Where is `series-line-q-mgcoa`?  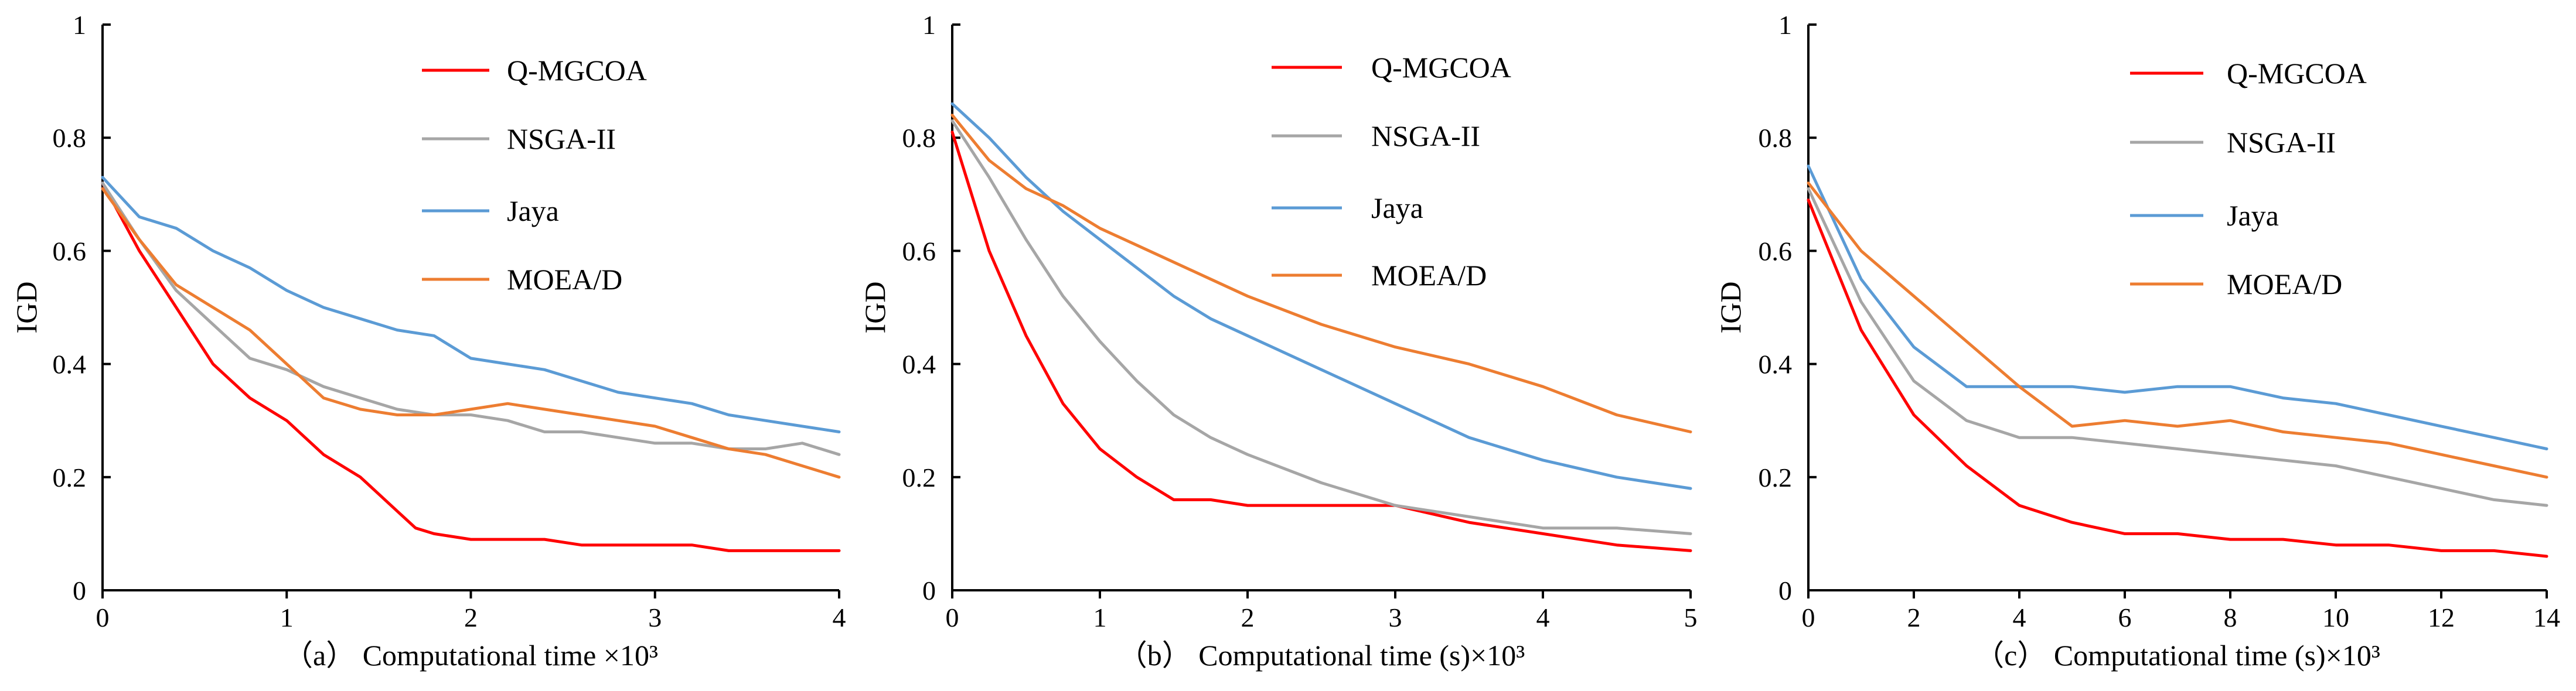
series-line-q-mgcoa is located at coordinates (2177, 378).